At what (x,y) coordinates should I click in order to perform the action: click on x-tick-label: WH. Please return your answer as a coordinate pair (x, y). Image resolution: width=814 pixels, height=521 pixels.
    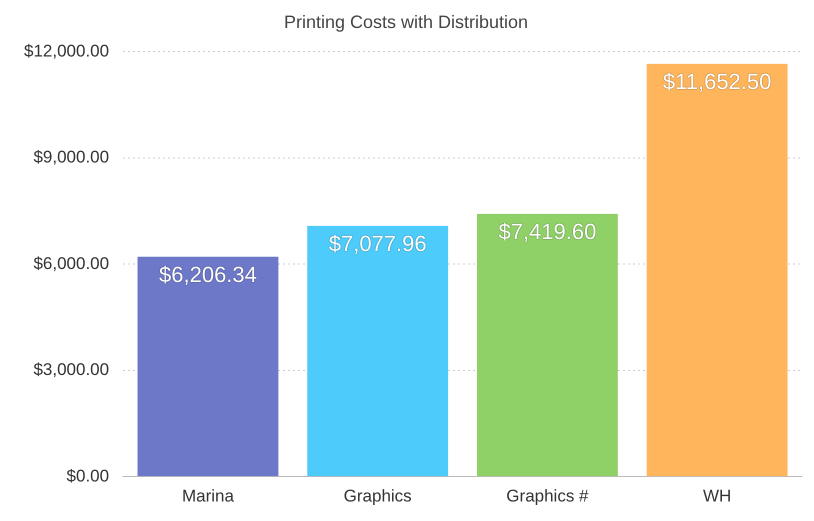
    Looking at the image, I should click on (717, 496).